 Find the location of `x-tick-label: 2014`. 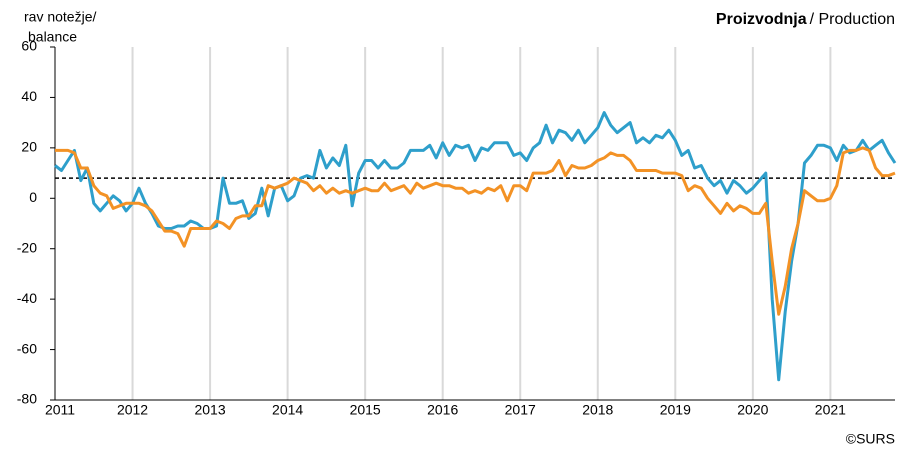

x-tick-label: 2014 is located at coordinates (287, 410).